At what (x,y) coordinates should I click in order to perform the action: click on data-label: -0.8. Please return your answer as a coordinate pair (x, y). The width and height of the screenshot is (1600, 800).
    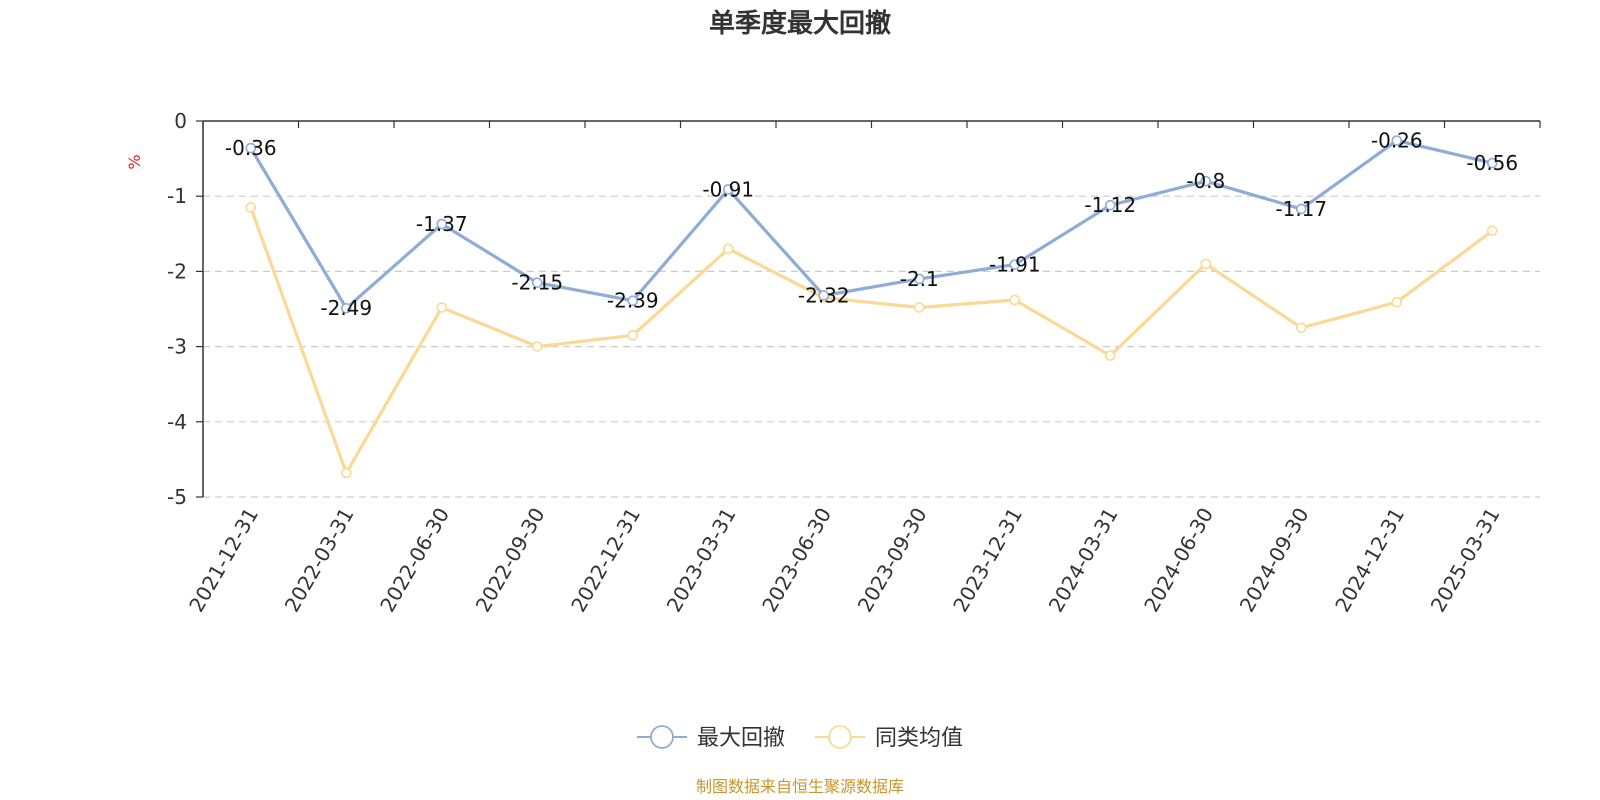
    Looking at the image, I should click on (1205, 181).